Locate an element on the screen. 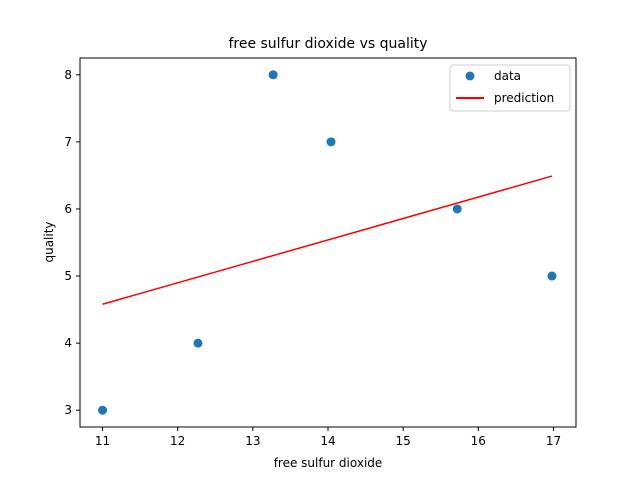 The height and width of the screenshot is (480, 640). y-axis-label: quality is located at coordinates (49, 241).